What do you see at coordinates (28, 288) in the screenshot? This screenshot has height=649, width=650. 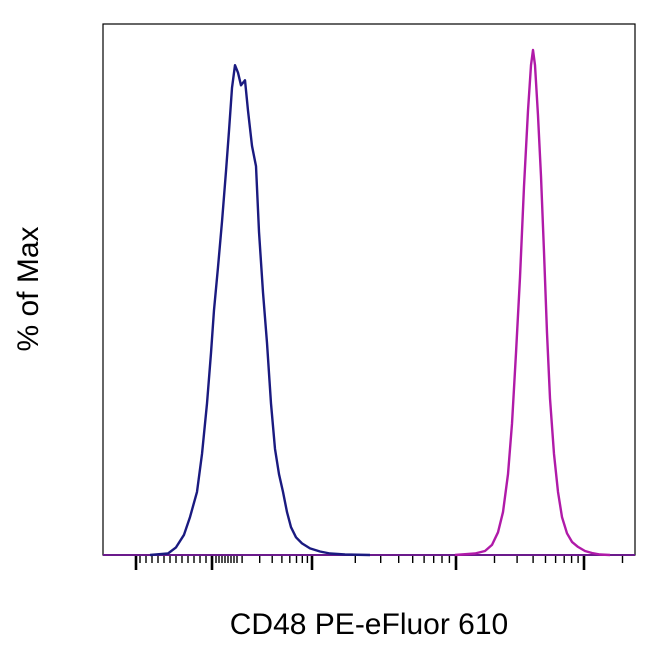 I see `y-axis-label: % of Max` at bounding box center [28, 288].